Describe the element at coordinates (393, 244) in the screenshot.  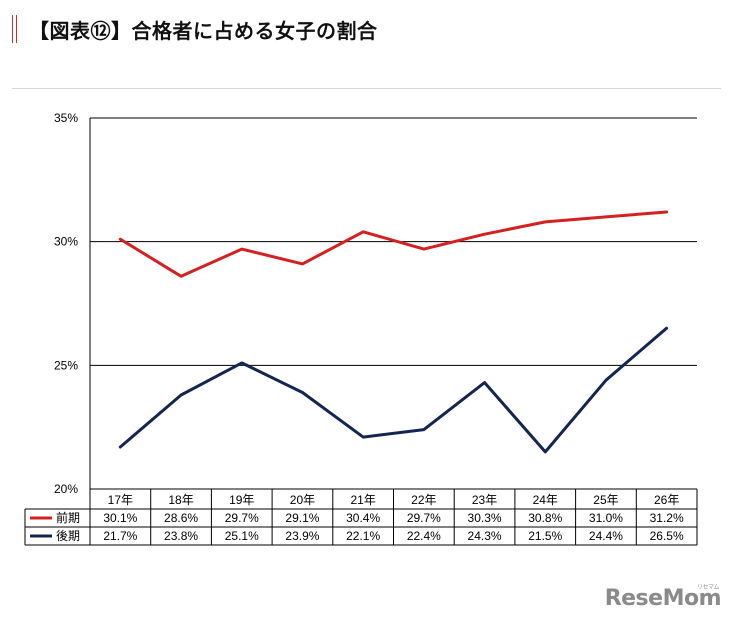
I see `series-line-front` at that location.